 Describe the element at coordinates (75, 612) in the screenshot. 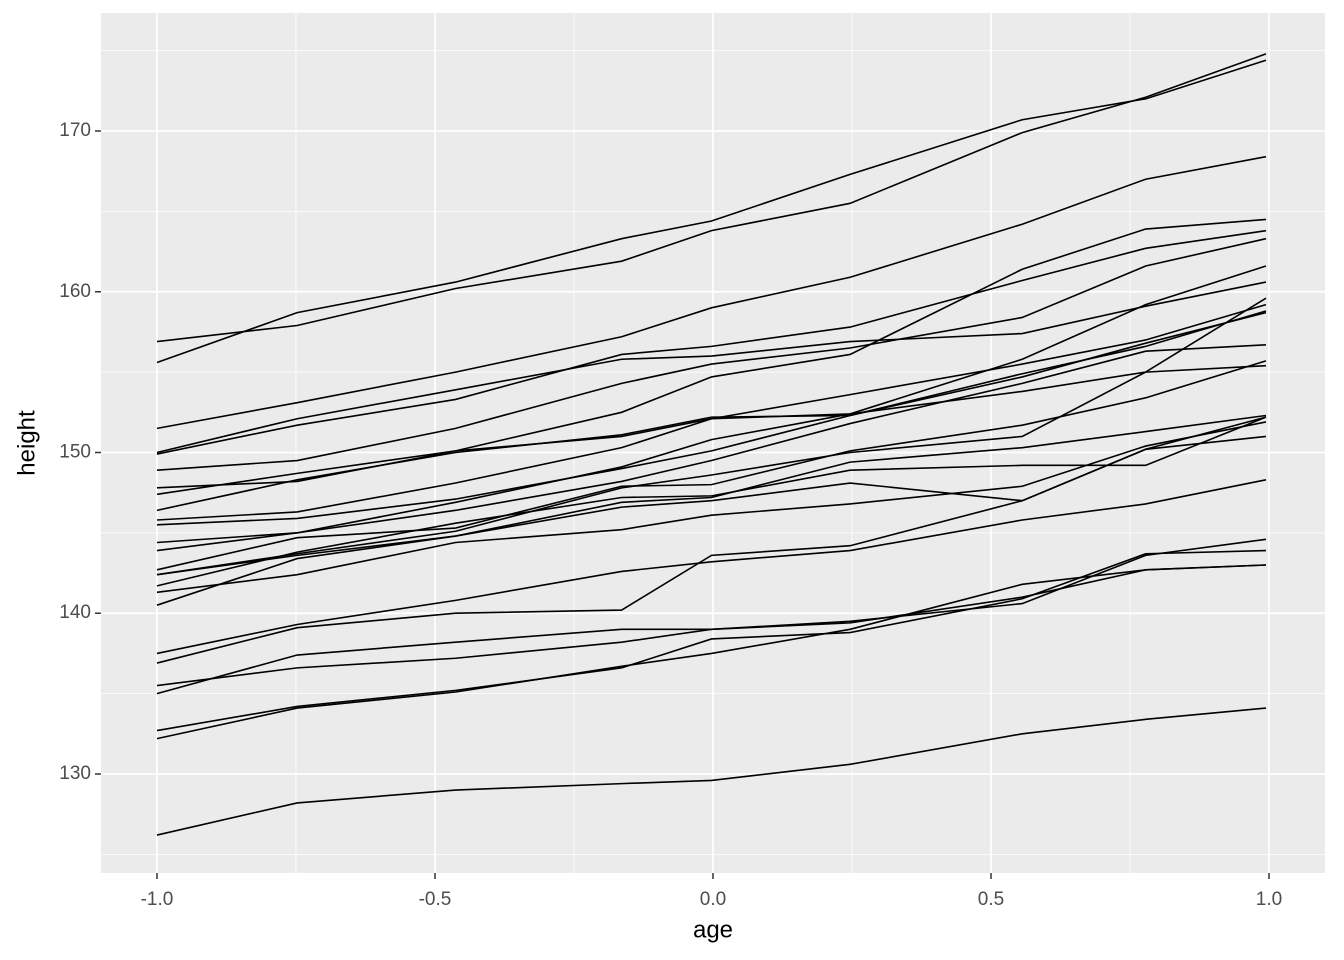

I see `y-tick-label: 140` at that location.